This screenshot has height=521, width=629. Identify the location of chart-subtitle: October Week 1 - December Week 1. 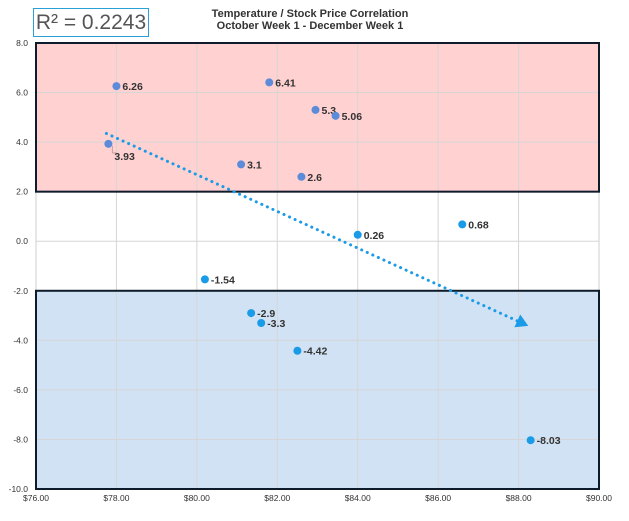
(310, 26).